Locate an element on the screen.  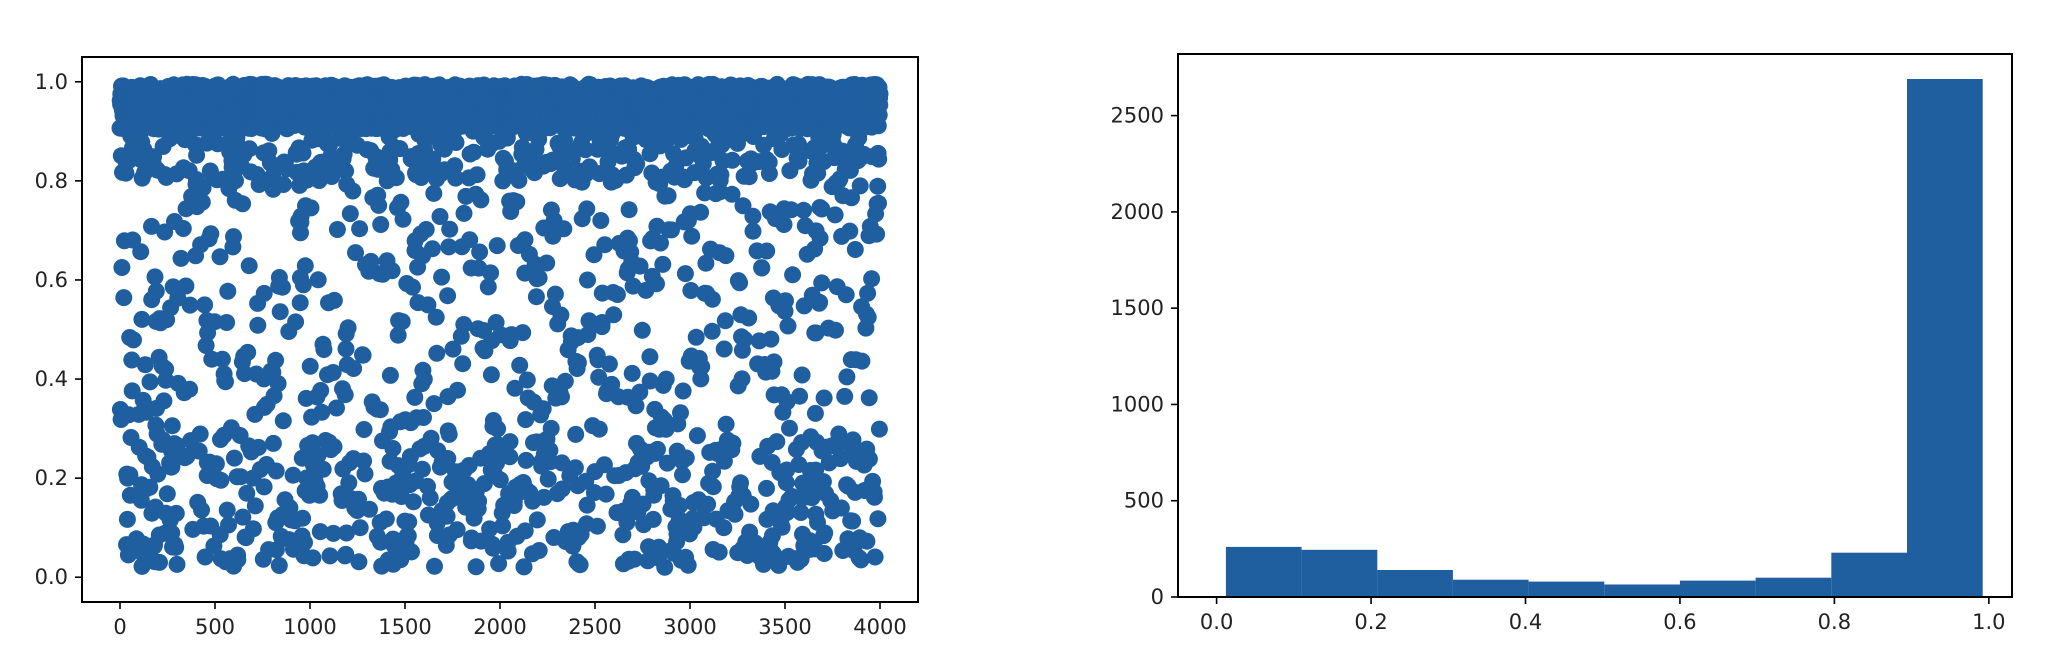
chart0-ytick-label-1: 0.2 is located at coordinates (51, 478).